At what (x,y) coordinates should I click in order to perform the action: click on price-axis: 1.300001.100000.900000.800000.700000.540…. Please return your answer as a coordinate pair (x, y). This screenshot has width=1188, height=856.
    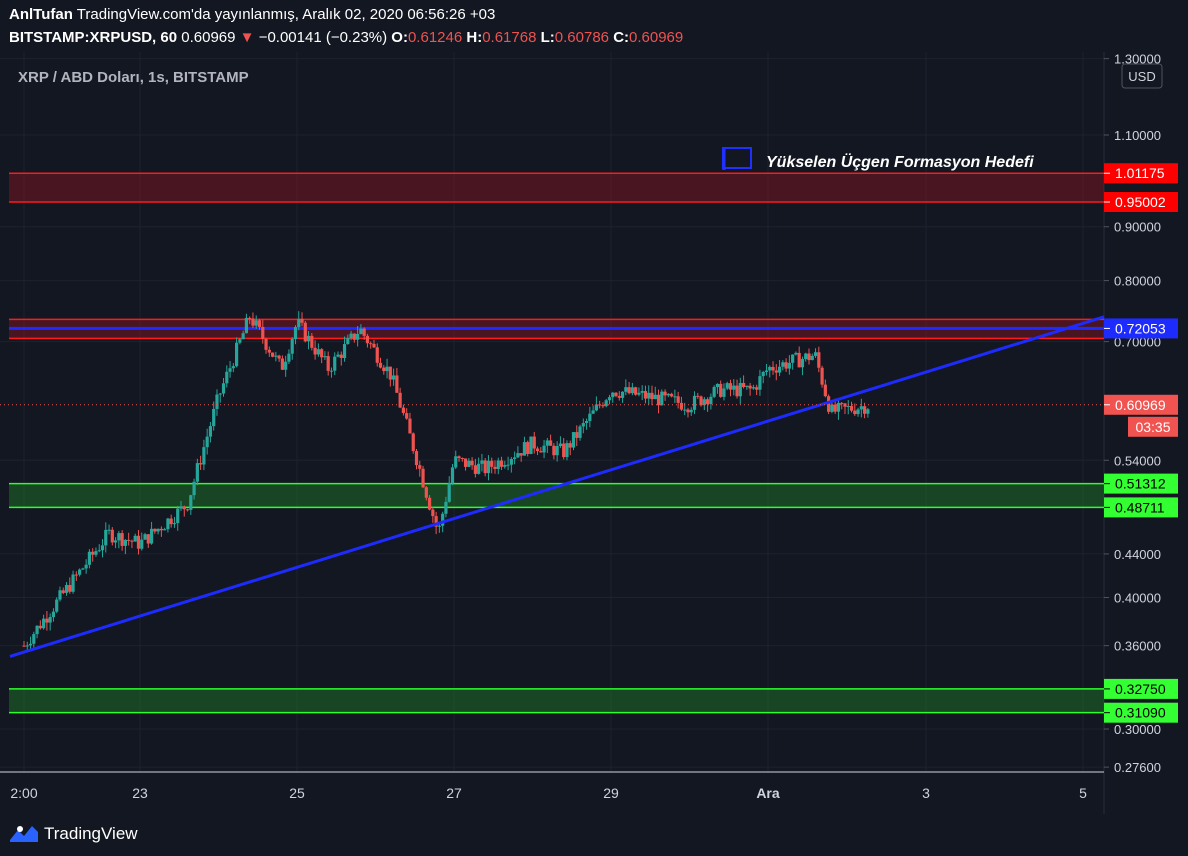
    Looking at the image, I should click on (1132, 413).